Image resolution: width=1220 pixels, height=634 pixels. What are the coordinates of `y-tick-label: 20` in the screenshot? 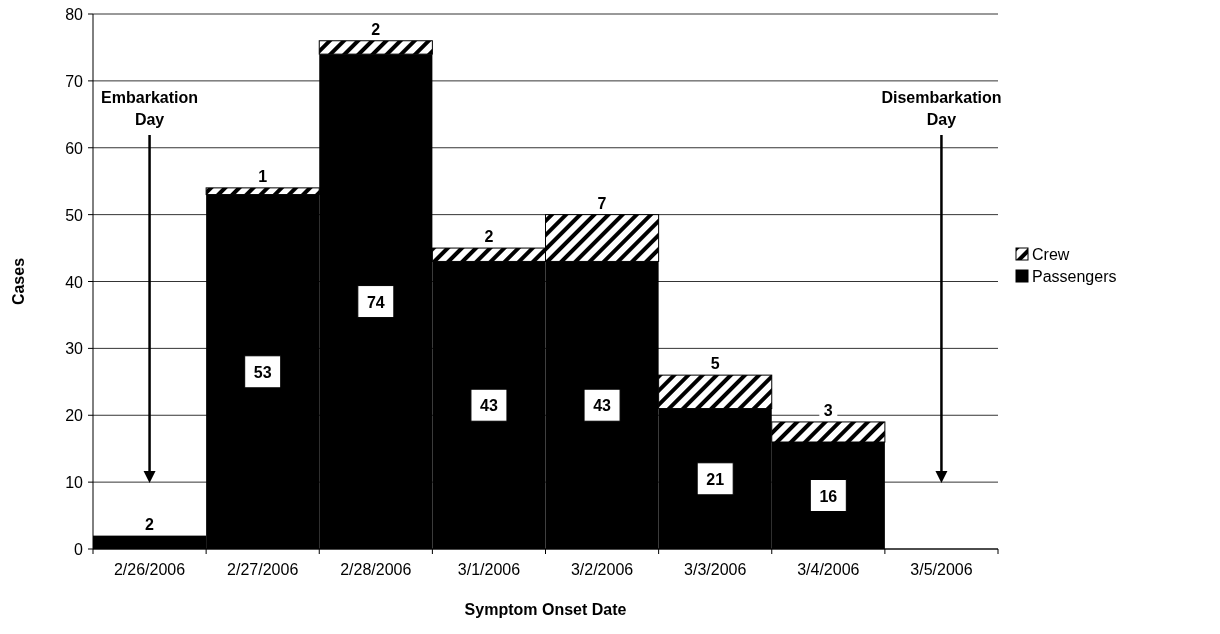 It's located at (74, 416).